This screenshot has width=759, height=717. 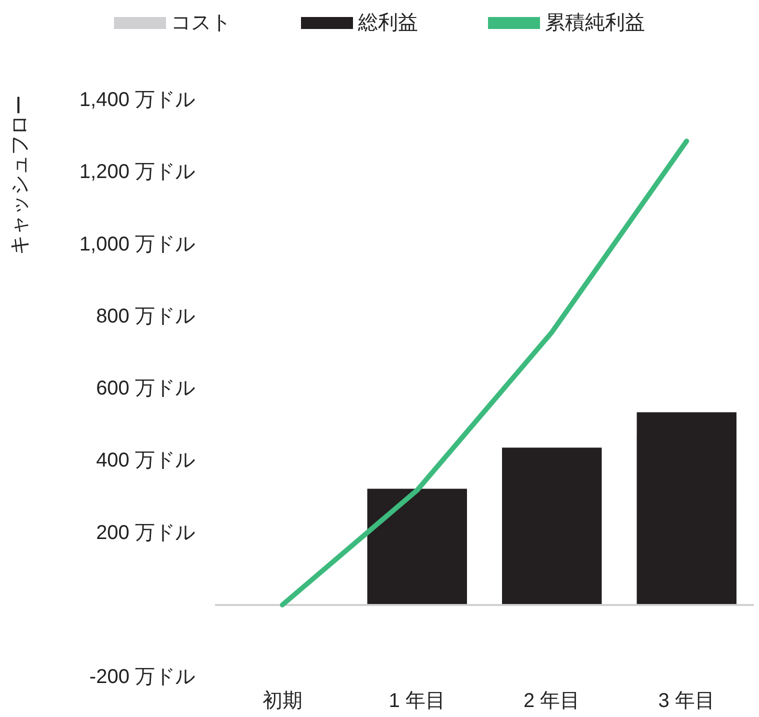 I want to click on legend-label: 累積純利益, so click(x=595, y=23).